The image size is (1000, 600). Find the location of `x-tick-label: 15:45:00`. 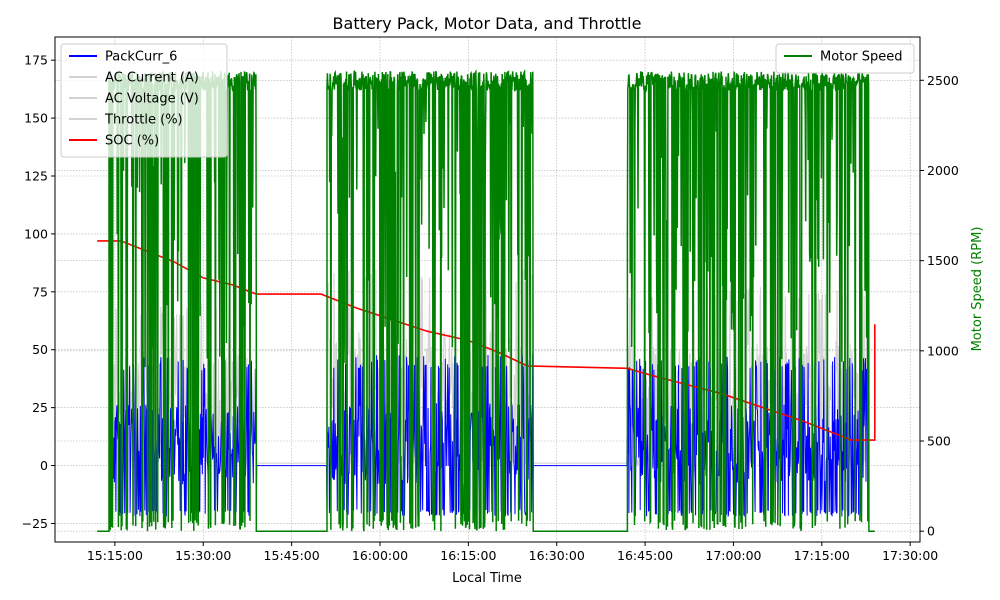

x-tick-label: 15:45:00 is located at coordinates (292, 555).